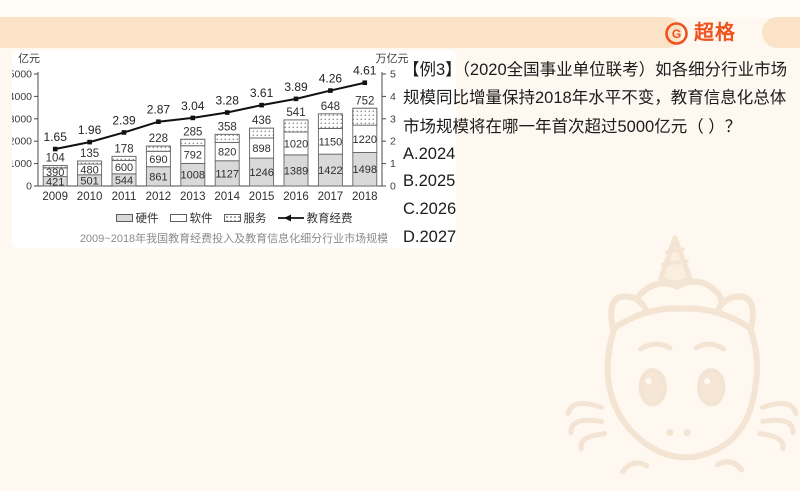  What do you see at coordinates (655, 346) in the screenshot?
I see `unicorn-brow-left` at bounding box center [655, 346].